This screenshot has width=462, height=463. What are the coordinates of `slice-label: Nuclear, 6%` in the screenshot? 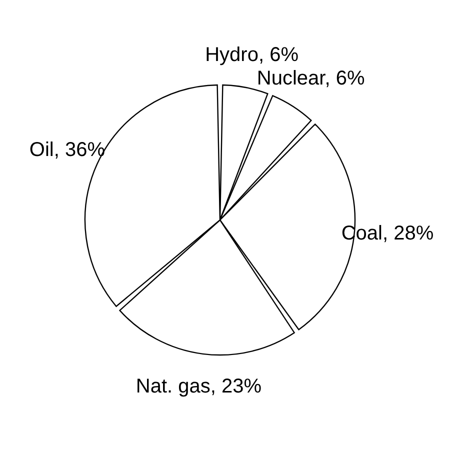 It's located at (310, 79).